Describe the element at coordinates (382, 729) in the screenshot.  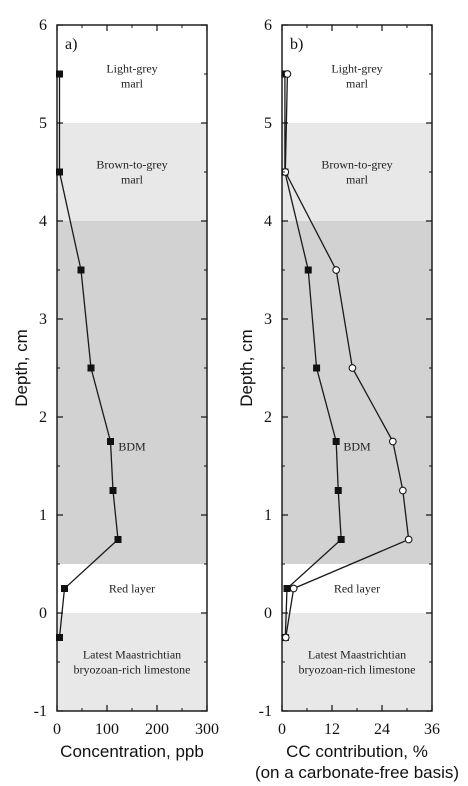
I see `x-tick-label: 24` at that location.